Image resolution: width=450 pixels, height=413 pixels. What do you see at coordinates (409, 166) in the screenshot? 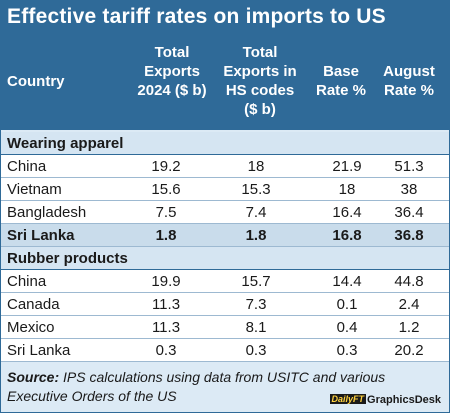
I see `cell-august-rate: 51.3` at bounding box center [409, 166].